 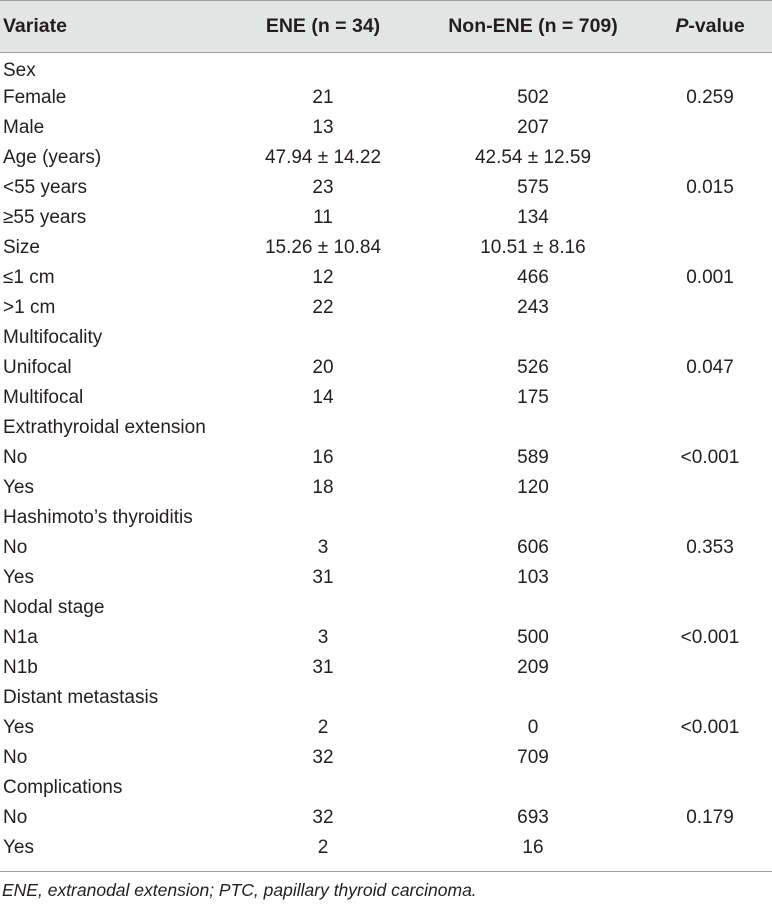 What do you see at coordinates (710, 187) in the screenshot?
I see `row-p-value-cell: 0.015` at bounding box center [710, 187].